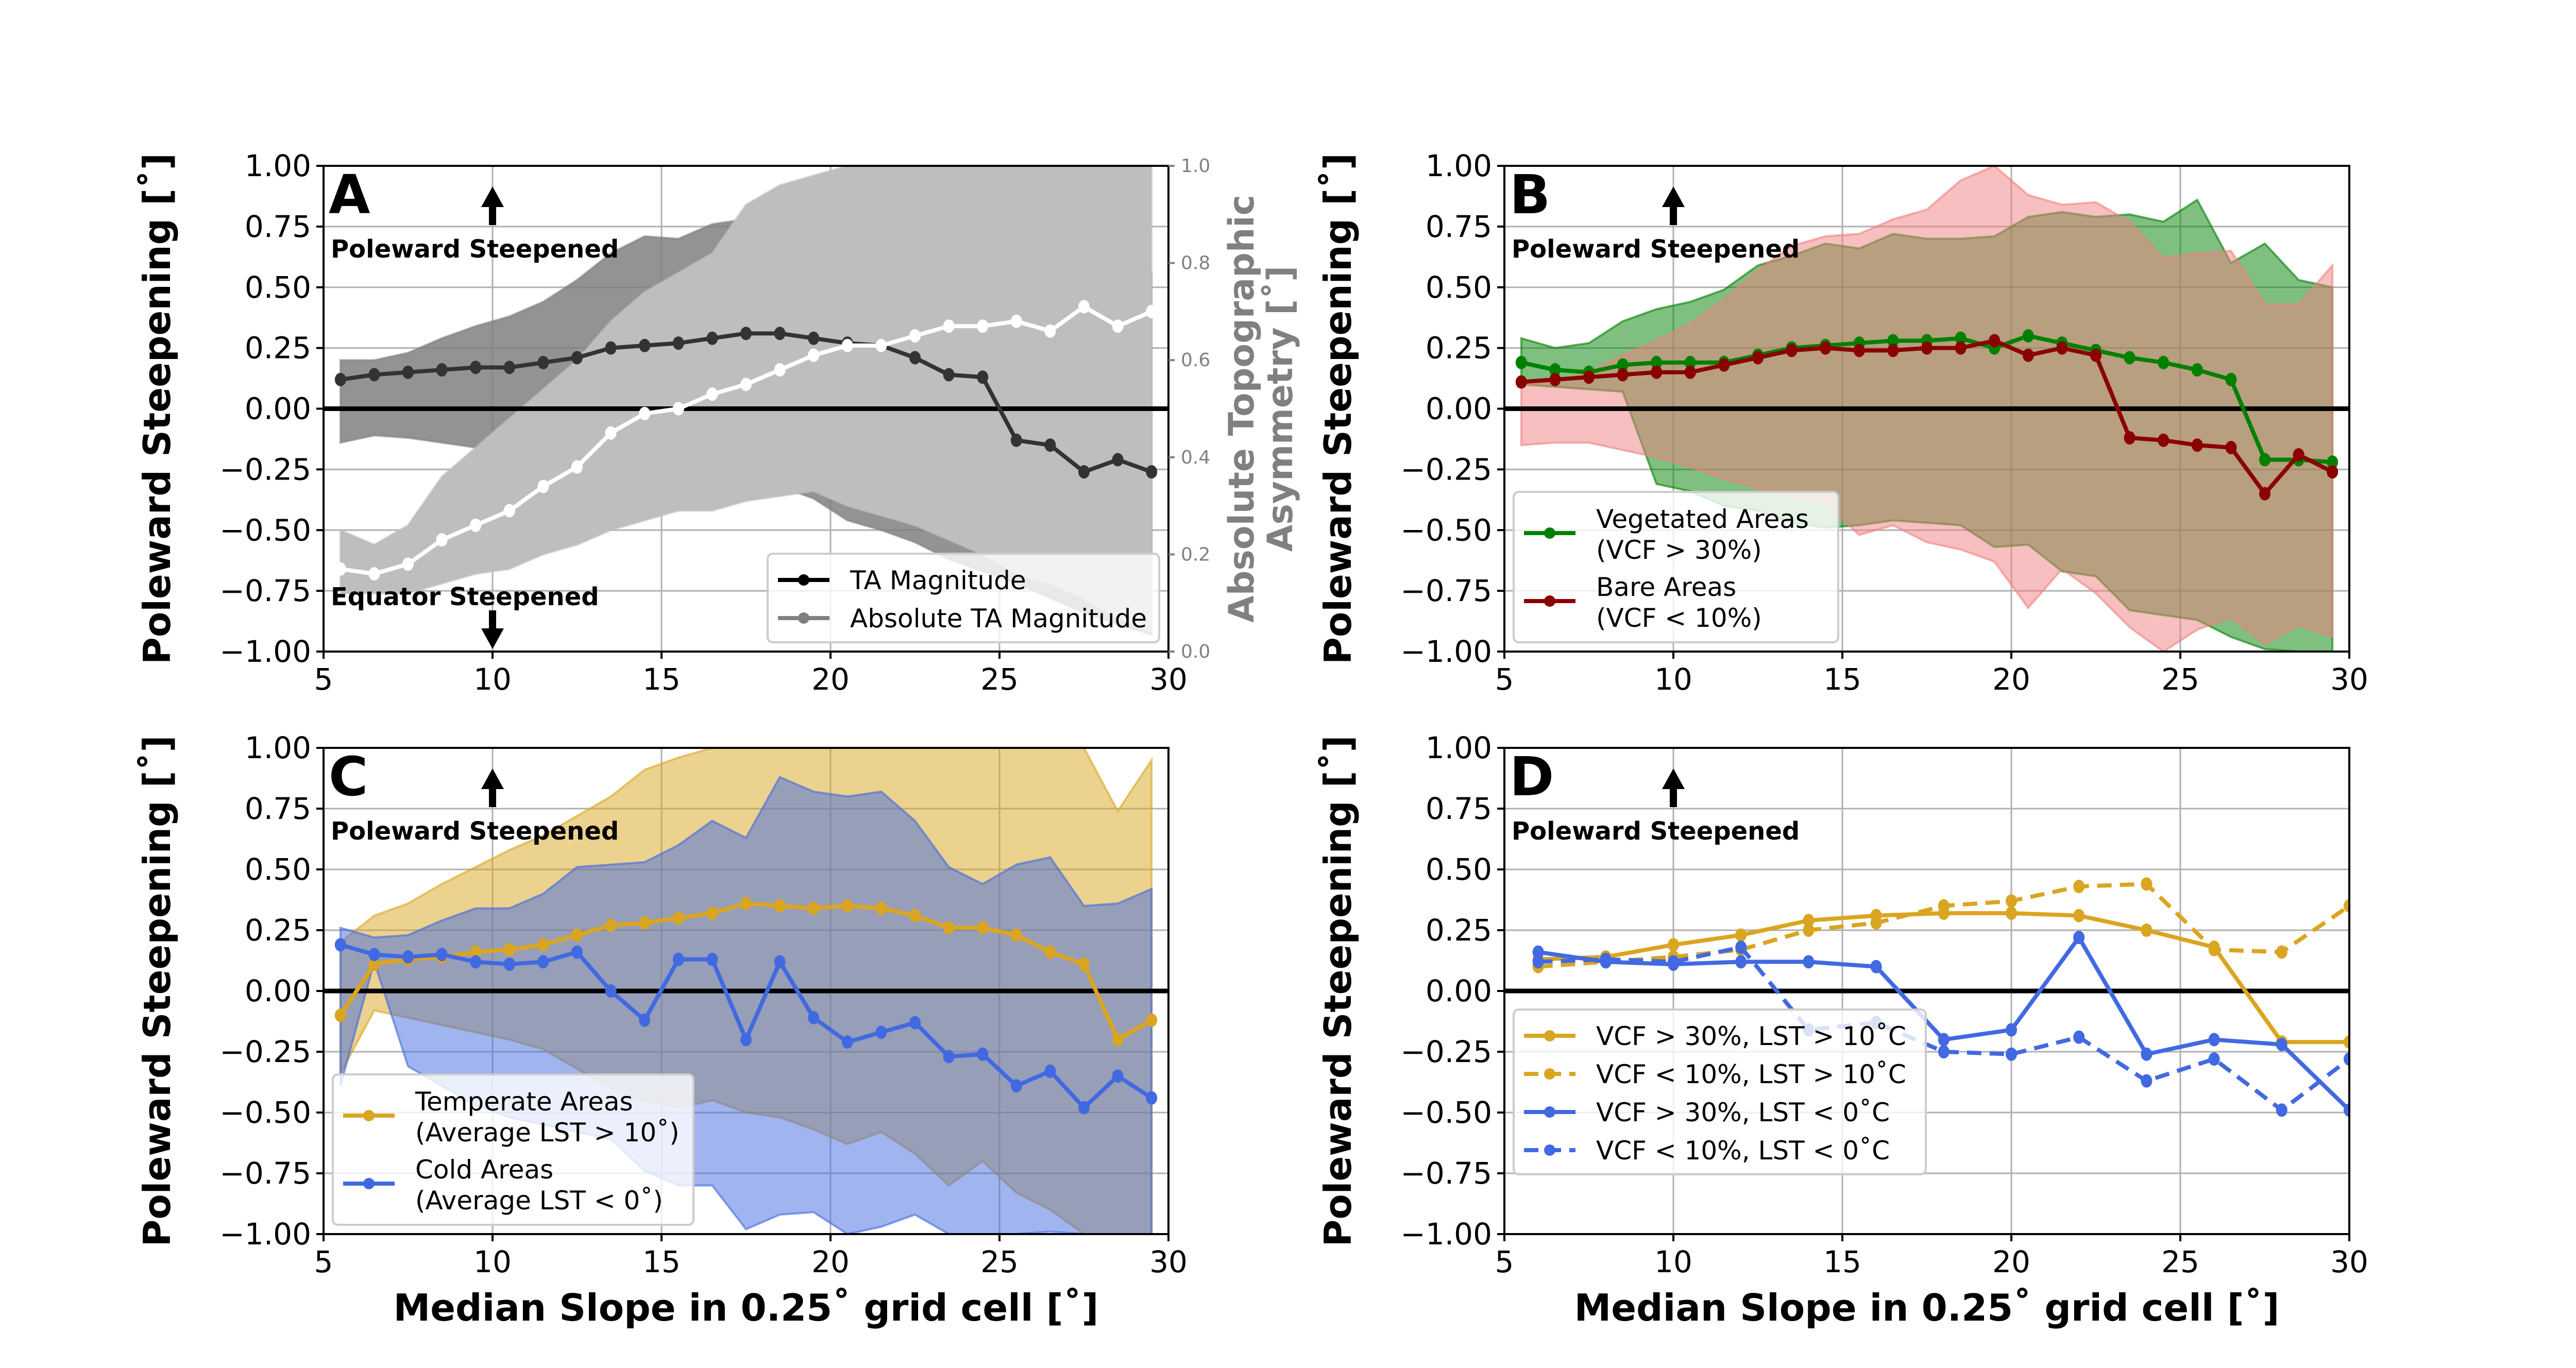  What do you see at coordinates (1459, 930) in the screenshot?
I see `y-tick-label: 0.25` at bounding box center [1459, 930].